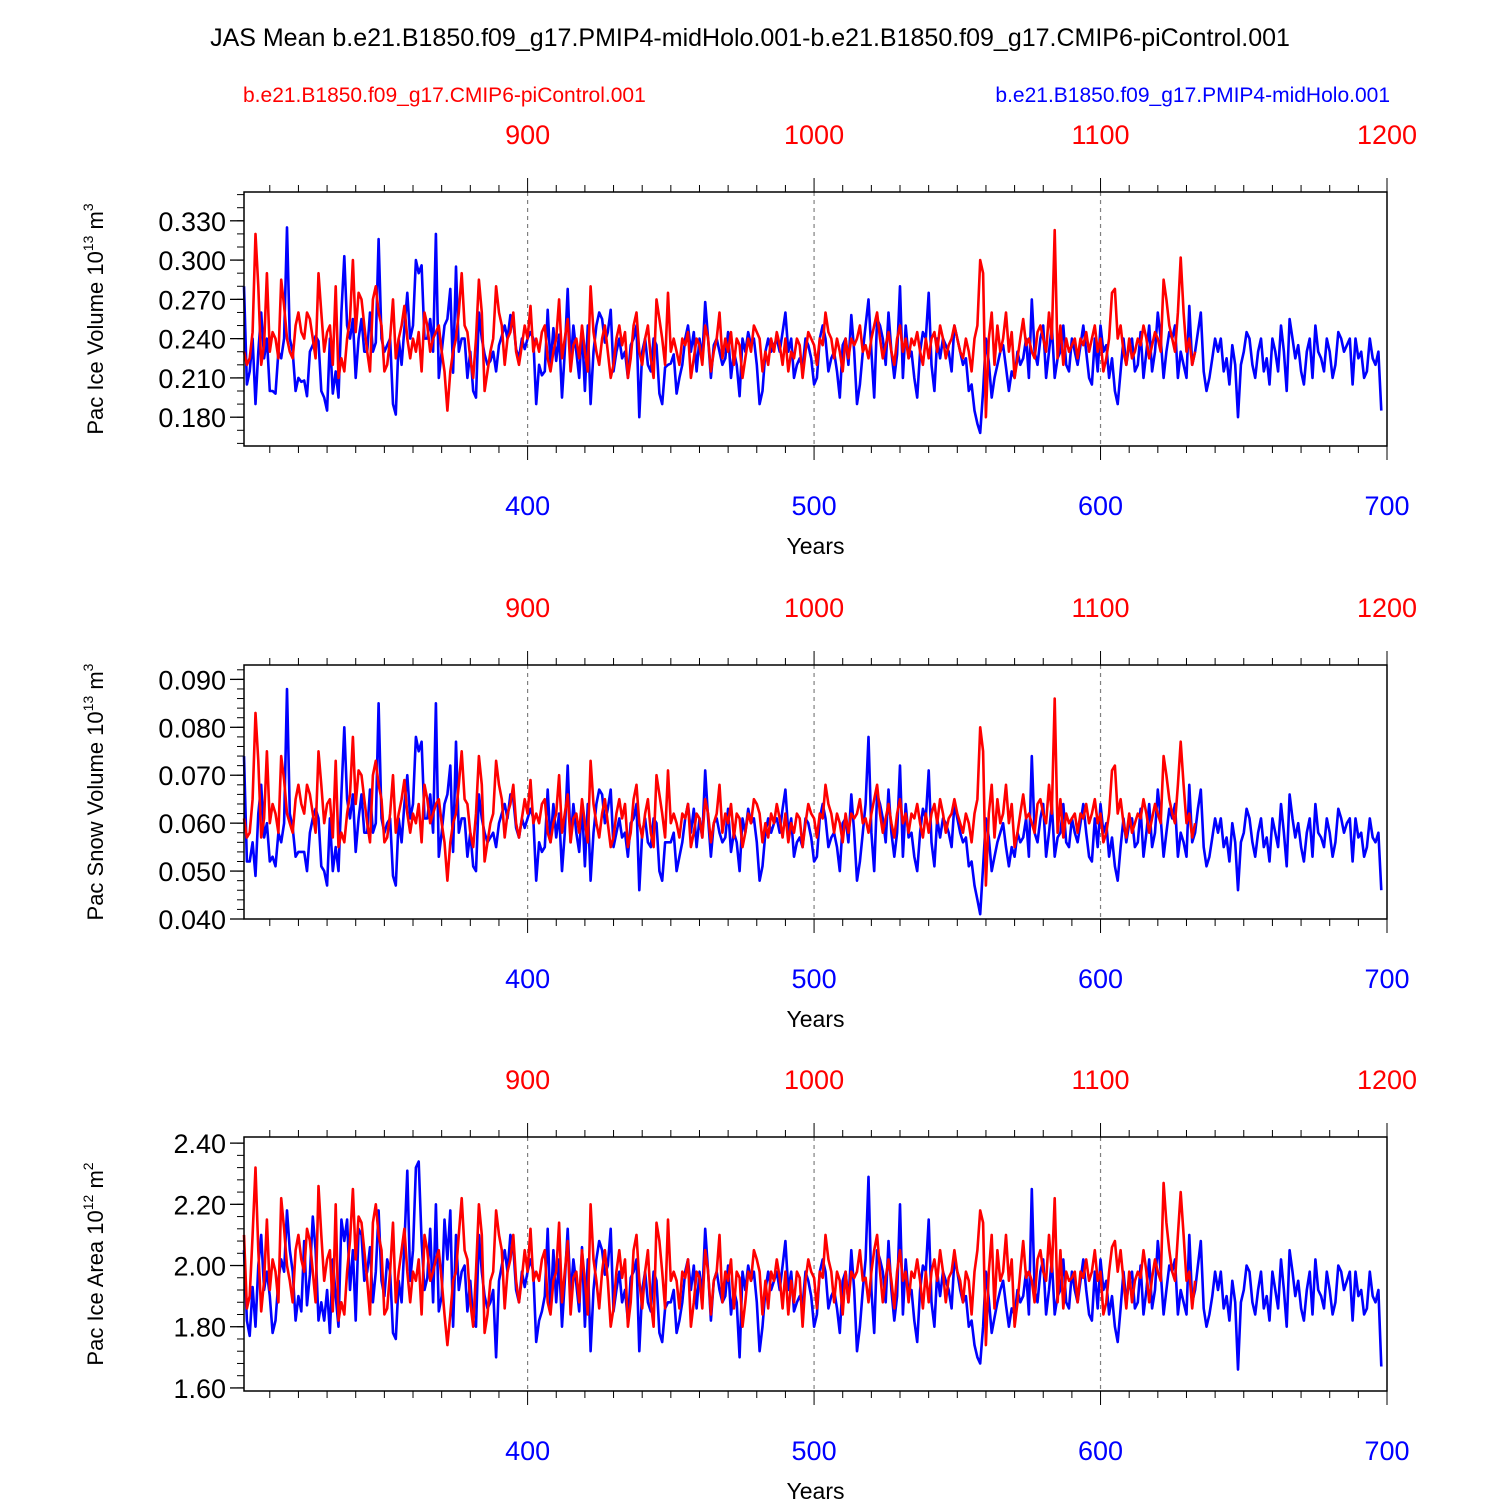 The height and width of the screenshot is (1505, 1500). I want to click on y-tick-label: 0.060, so click(192, 824).